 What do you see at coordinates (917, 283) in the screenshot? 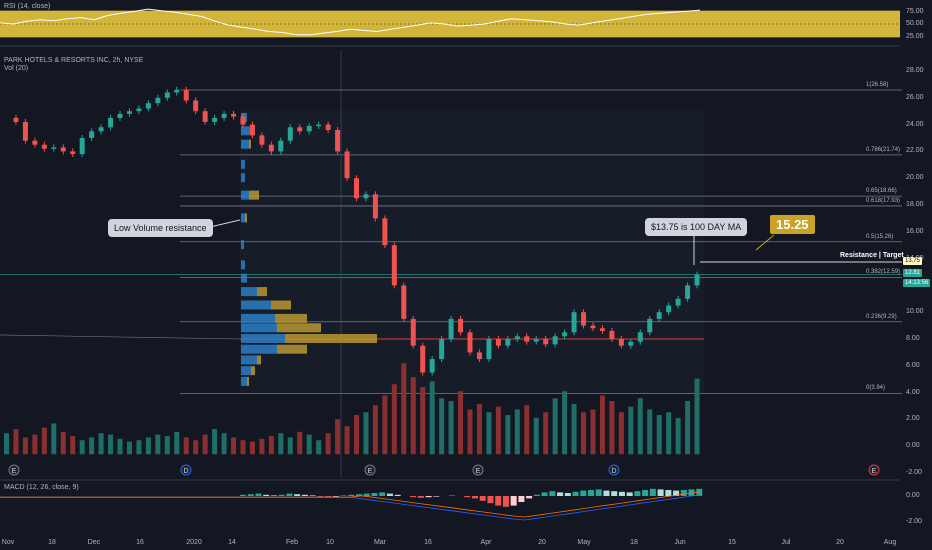
I see `countdown-tag: 14:13:56` at bounding box center [917, 283].